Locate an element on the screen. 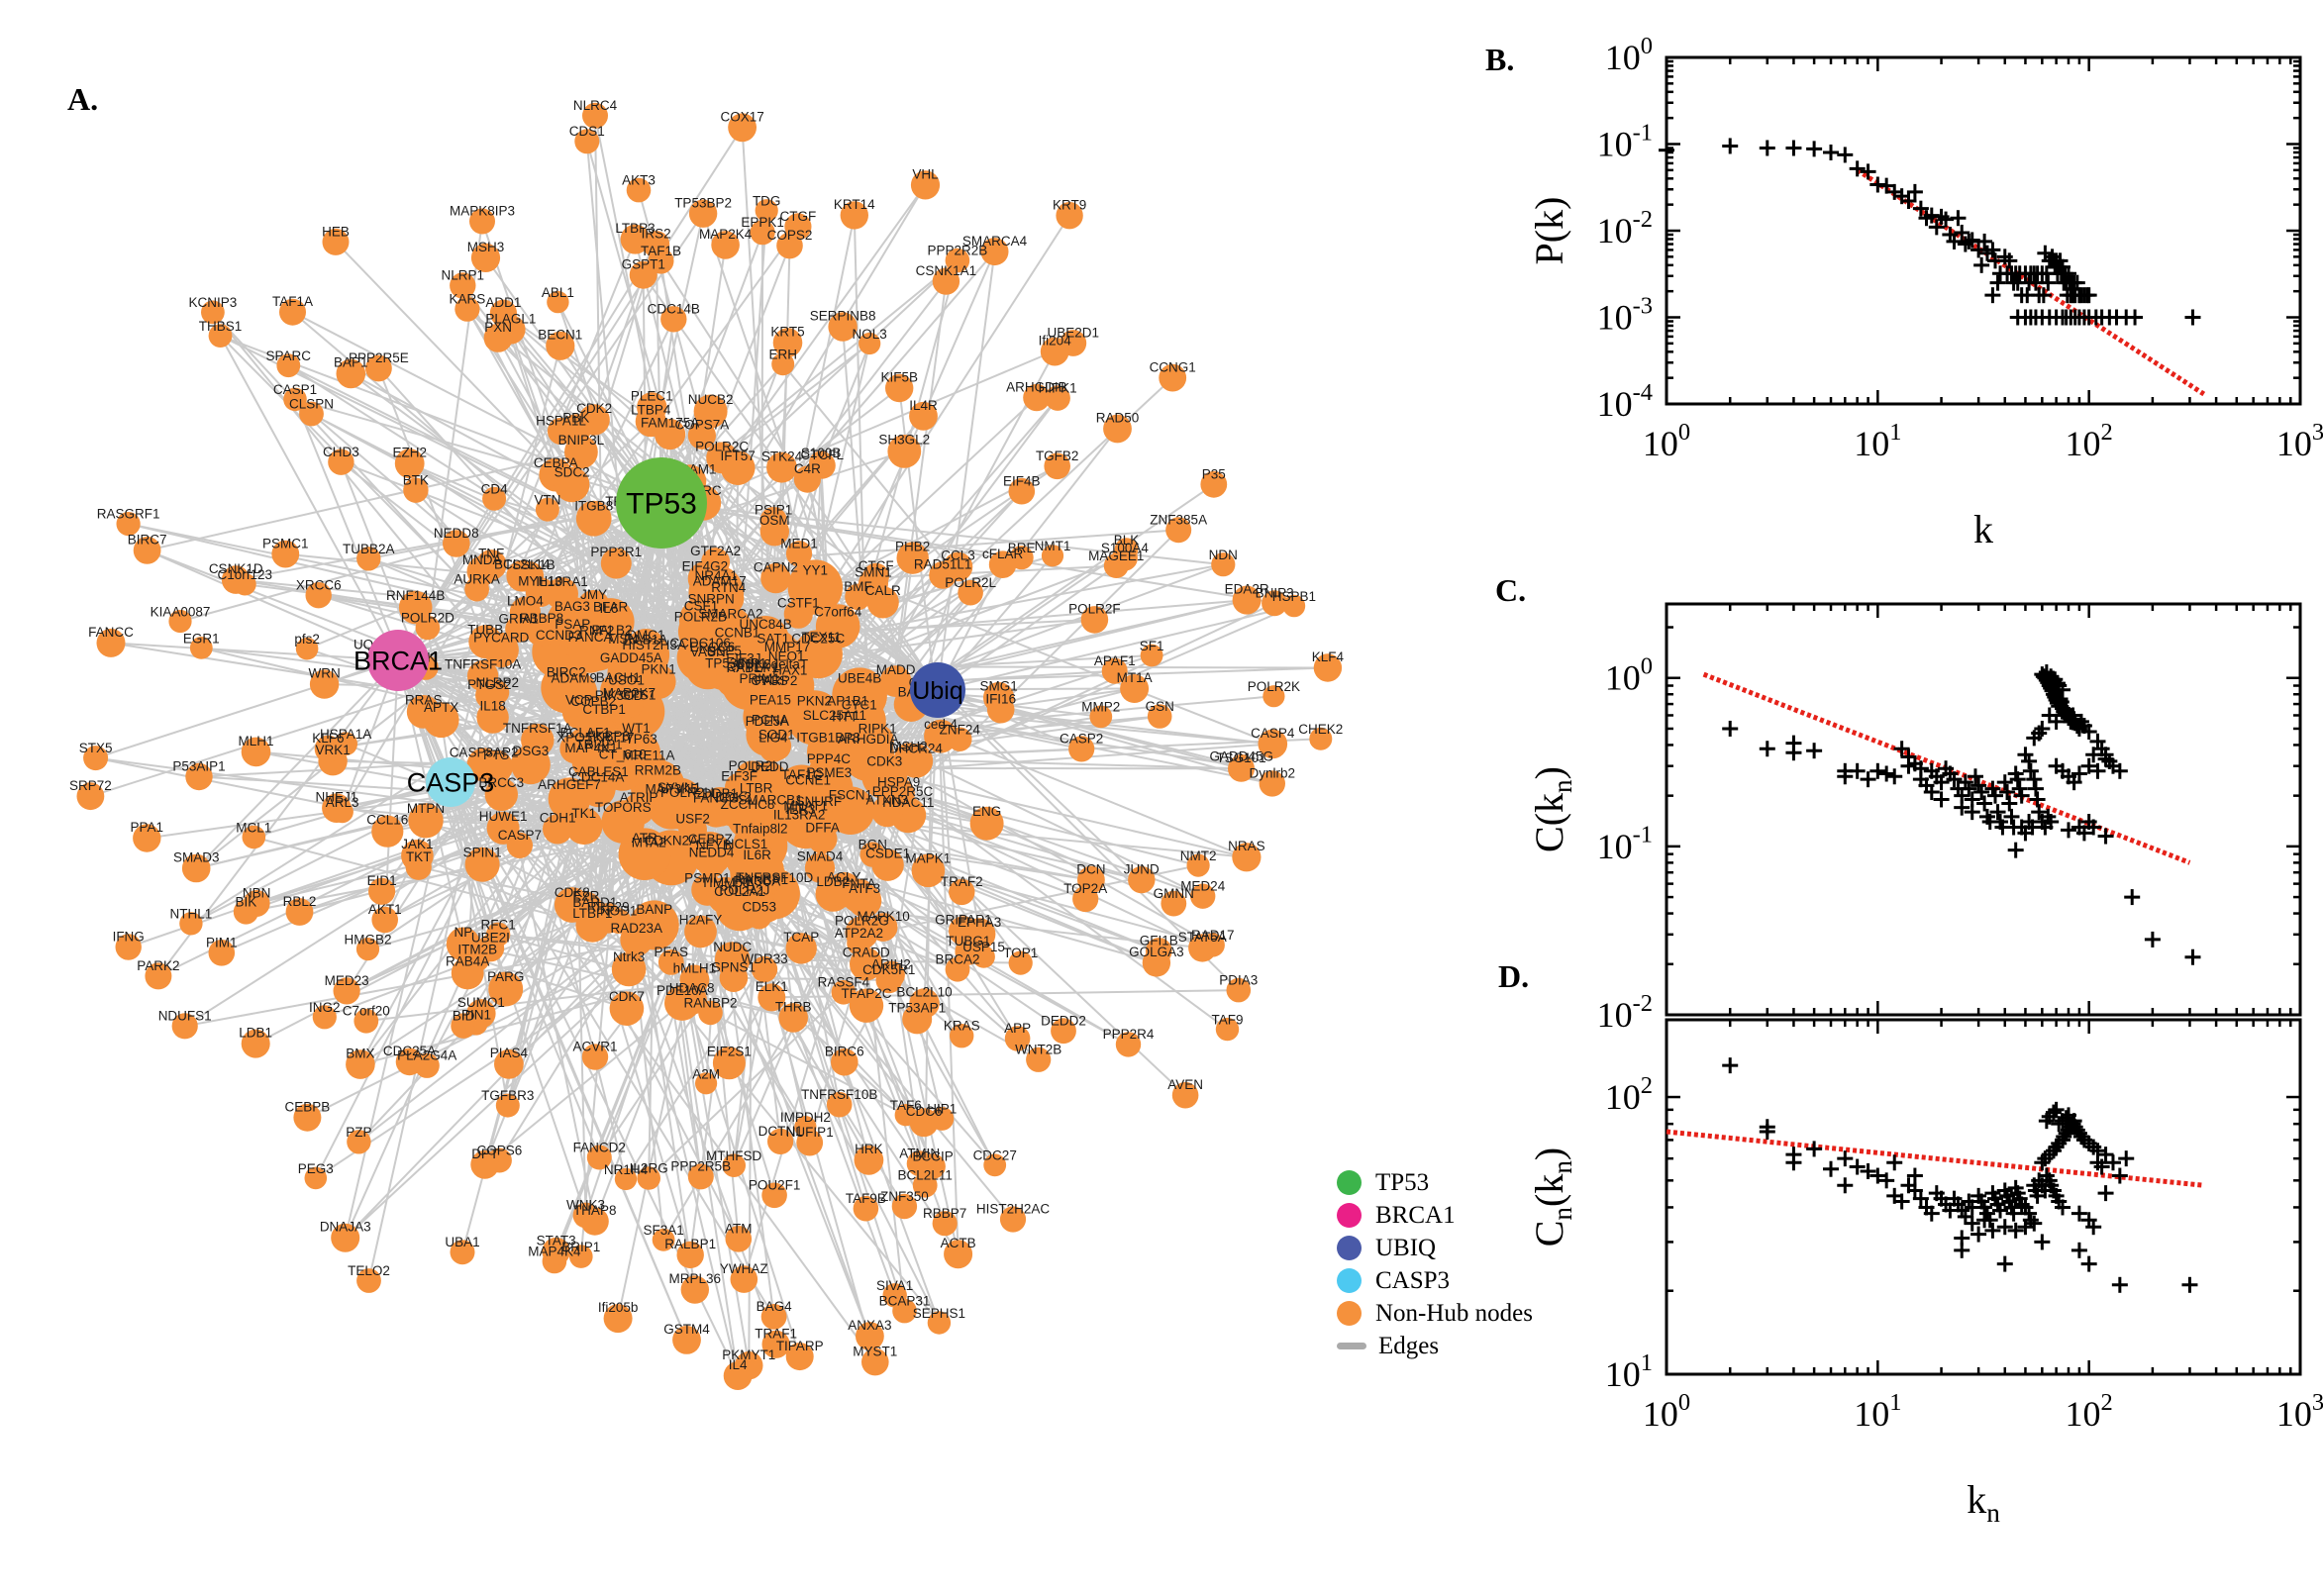 The image size is (2323, 1596). gene-label: MAP4K4 is located at coordinates (554, 1252).